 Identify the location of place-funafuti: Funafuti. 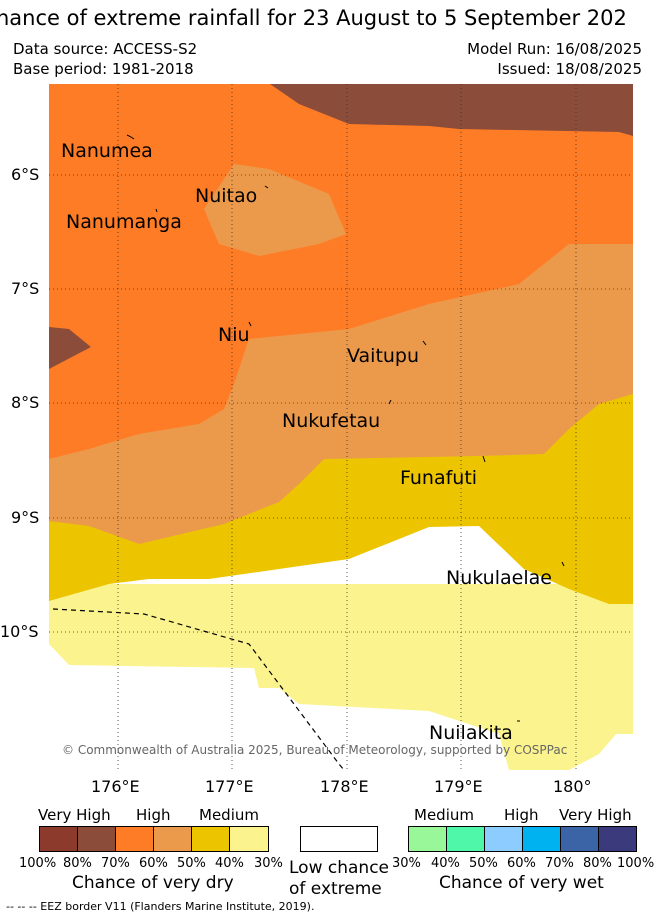
(439, 478).